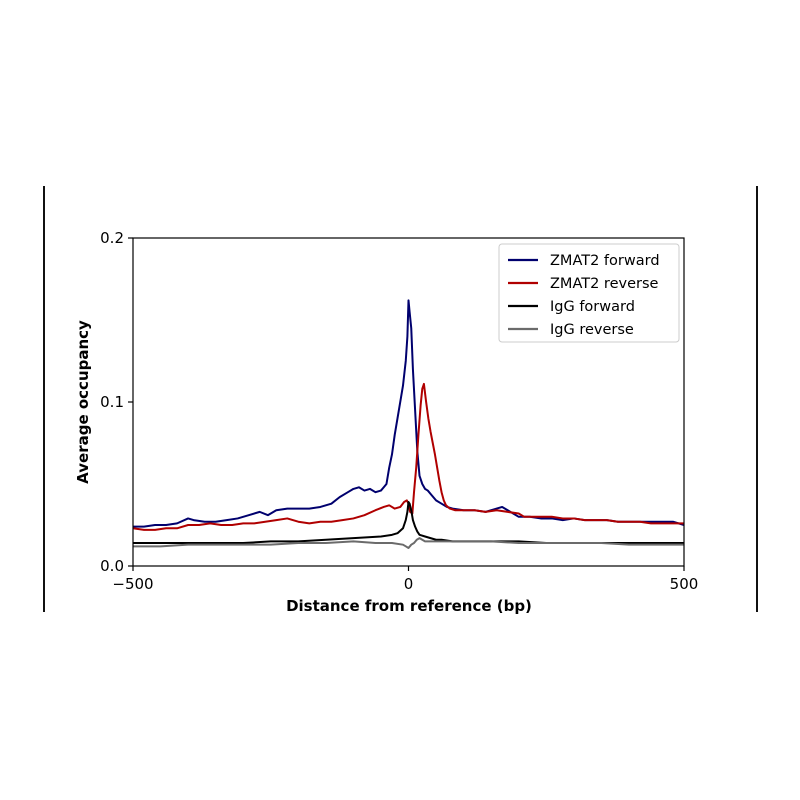 Image resolution: width=800 pixels, height=800 pixels. Describe the element at coordinates (83, 402) in the screenshot. I see `y-axis-label: Average occupancy` at that location.